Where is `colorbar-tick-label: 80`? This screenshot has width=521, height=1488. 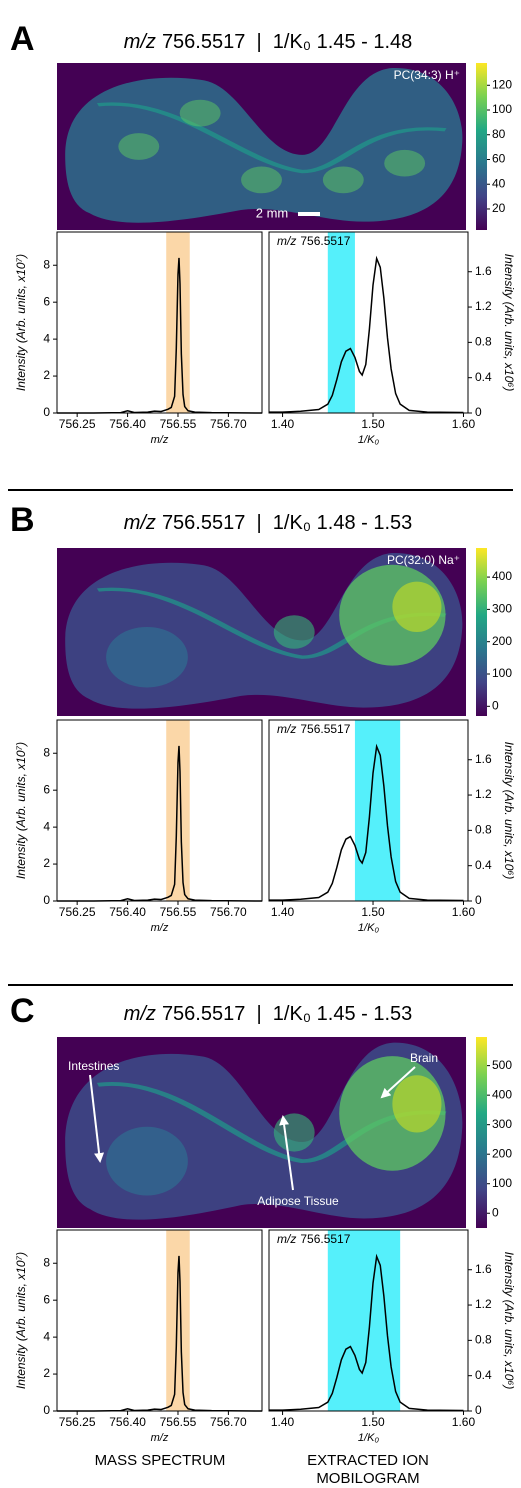 colorbar-tick-label: 80 is located at coordinates (499, 134).